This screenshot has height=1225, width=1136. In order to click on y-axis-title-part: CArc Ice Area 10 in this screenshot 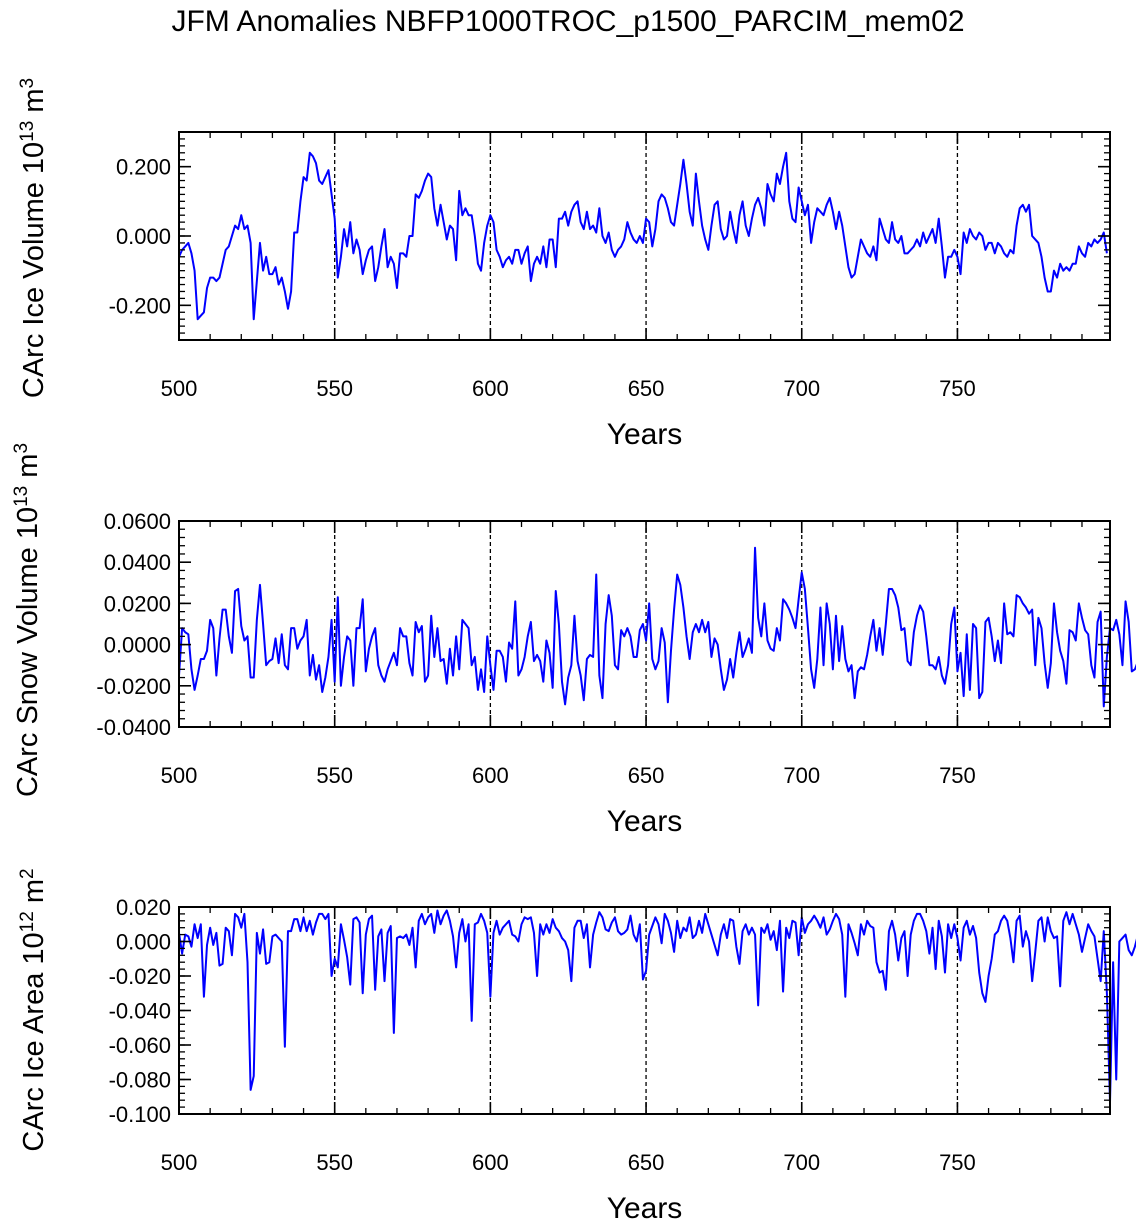, I will do `click(34, 1041)`.